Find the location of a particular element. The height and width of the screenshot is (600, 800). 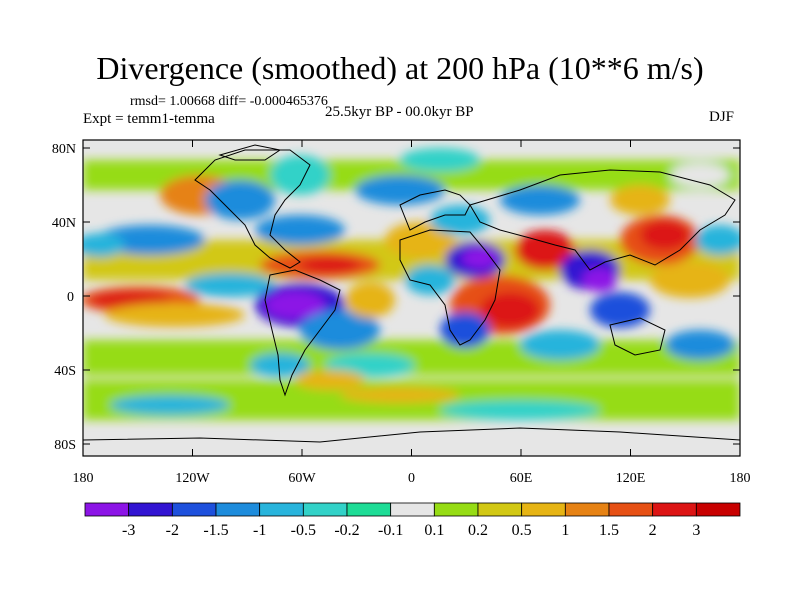

period-label: 25.5kyr BP - 00.0kyr BP is located at coordinates (399, 112).